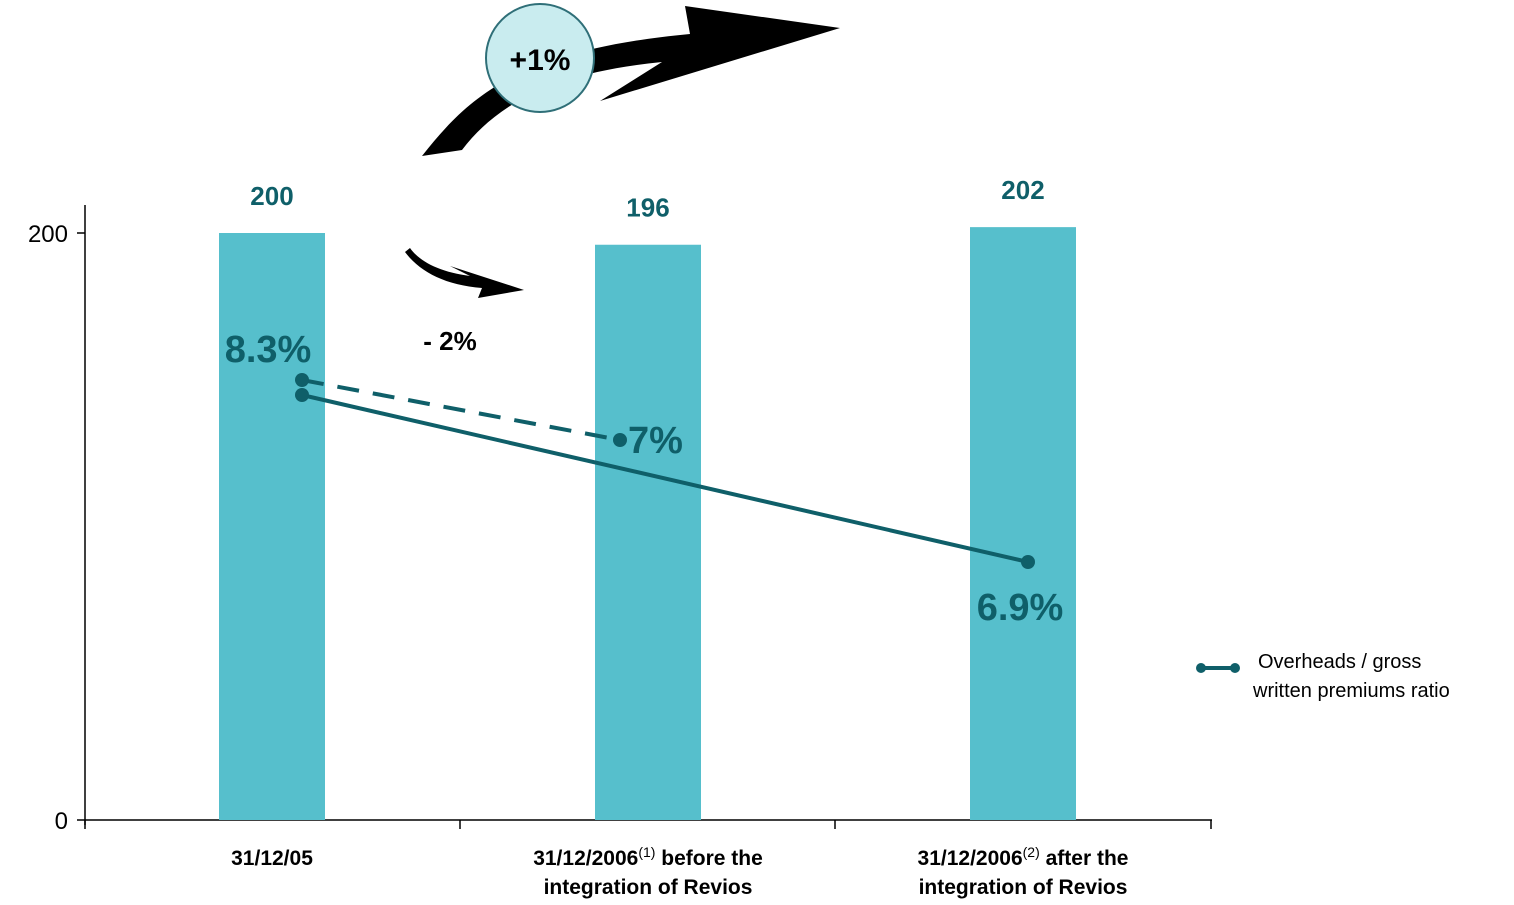  Describe the element at coordinates (1339, 662) in the screenshot. I see `legend-label-line1: Overheads / gross` at that location.